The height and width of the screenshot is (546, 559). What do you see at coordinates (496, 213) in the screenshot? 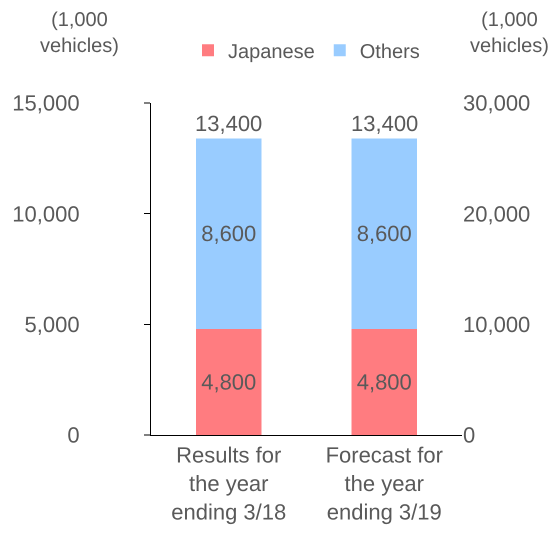
I see `y2-tick-label: 20,000` at bounding box center [496, 213].